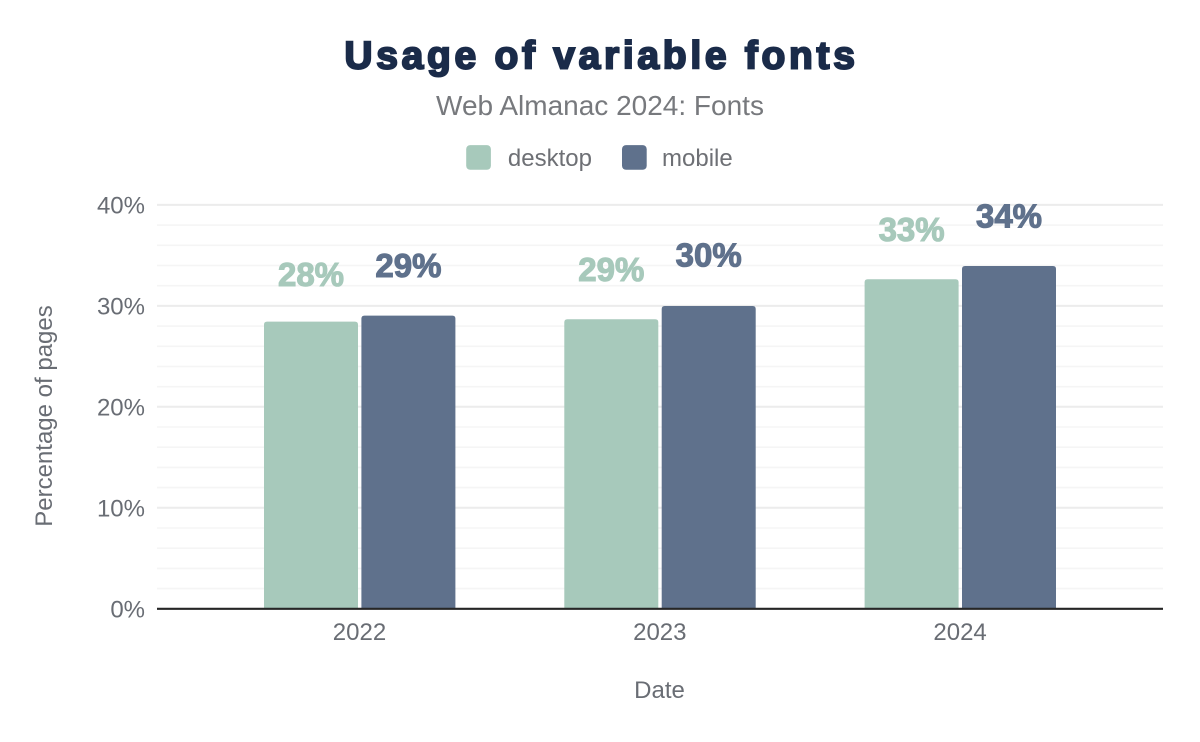  What do you see at coordinates (601, 56) in the screenshot?
I see `svg-text: Usage of variable fonts` at bounding box center [601, 56].